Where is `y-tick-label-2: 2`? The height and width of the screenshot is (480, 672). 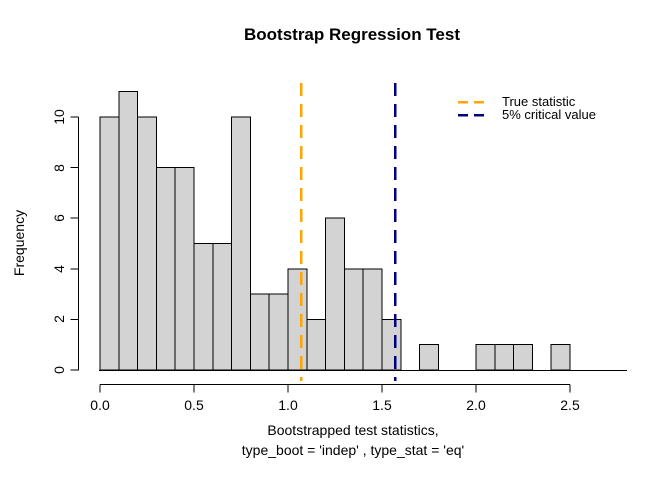
y-tick-label-2: 2 is located at coordinates (59, 319).